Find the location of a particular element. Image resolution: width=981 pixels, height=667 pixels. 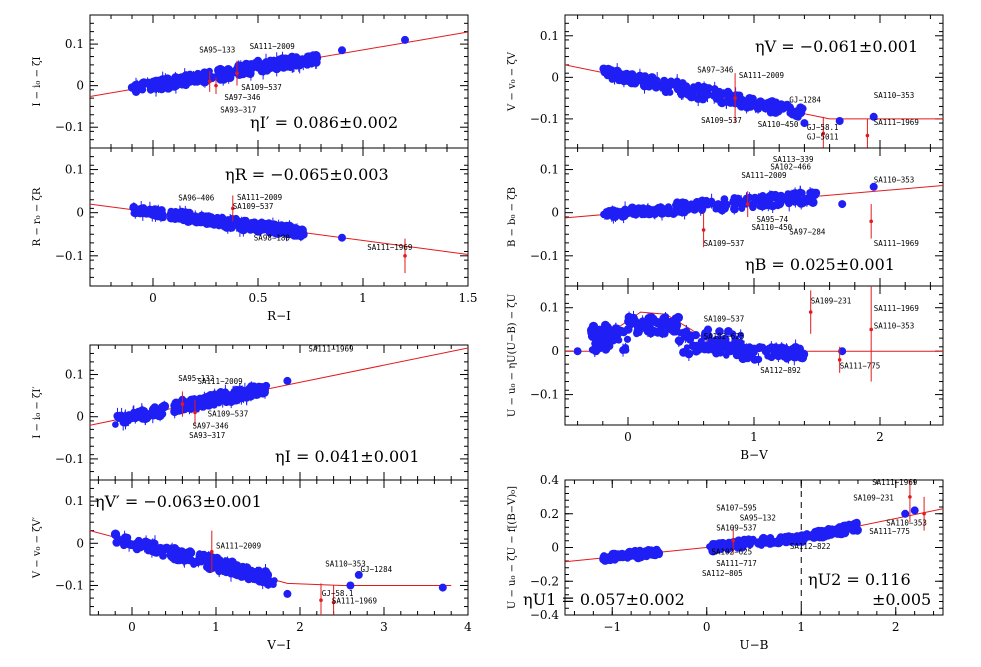

star-annotation: GJ−1284 is located at coordinates (805, 99).